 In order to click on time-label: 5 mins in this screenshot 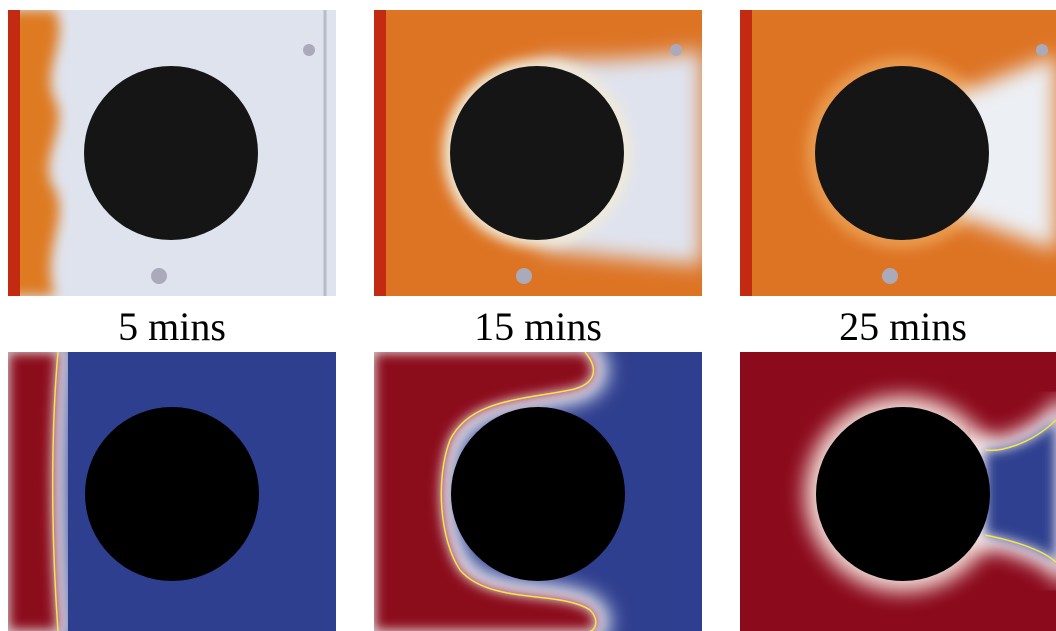, I will do `click(172, 326)`.